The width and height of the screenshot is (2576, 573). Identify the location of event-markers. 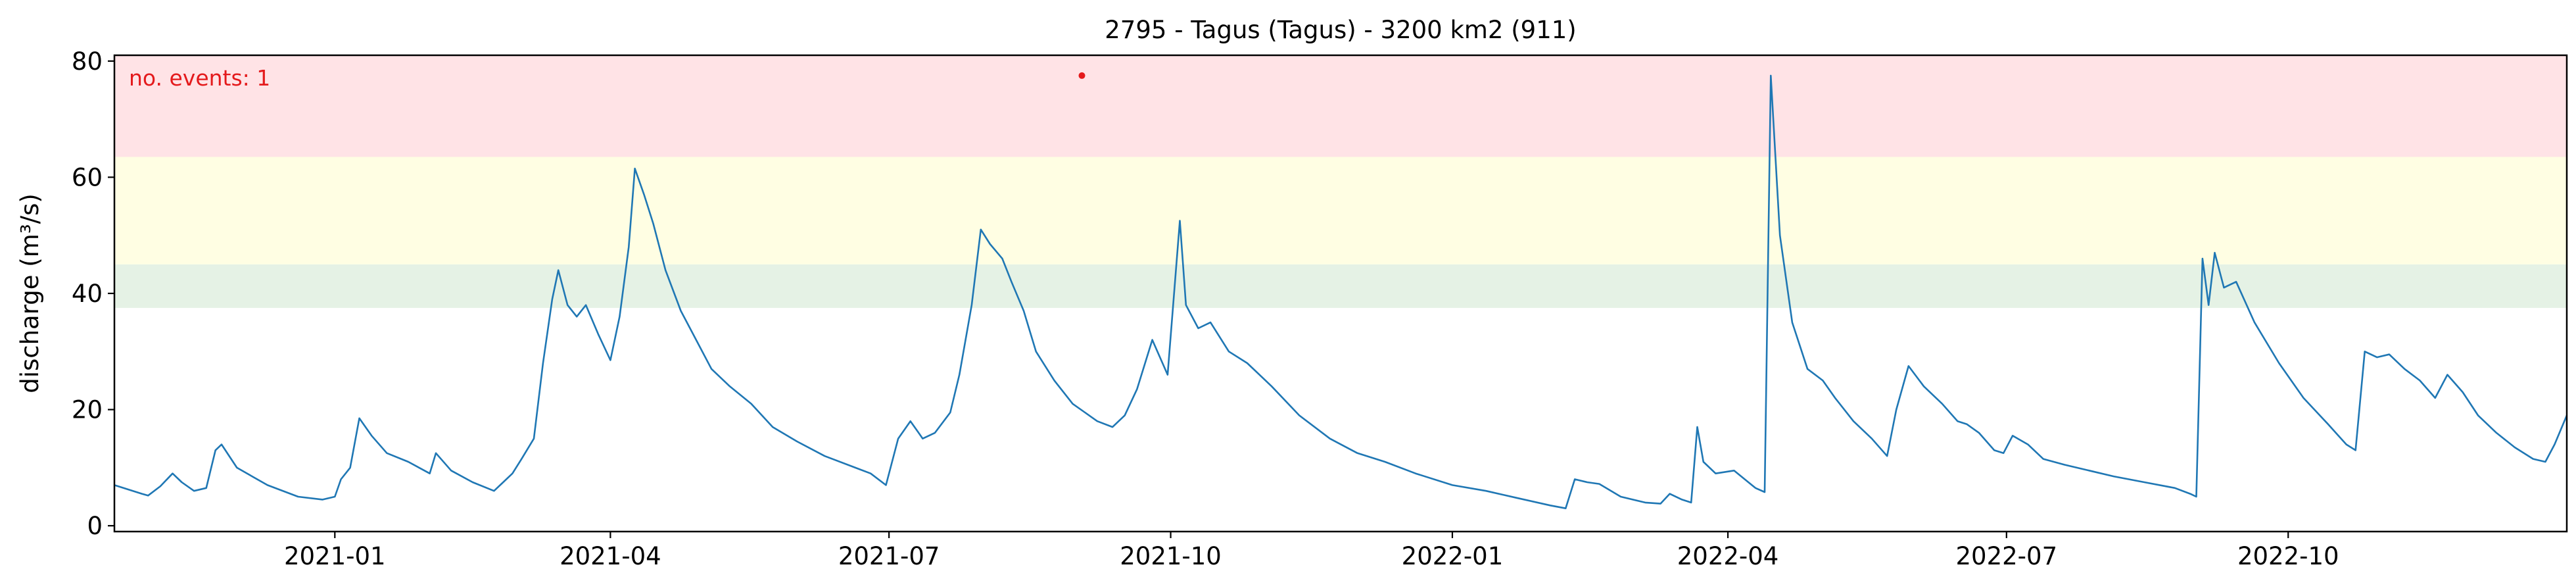
(1081, 75).